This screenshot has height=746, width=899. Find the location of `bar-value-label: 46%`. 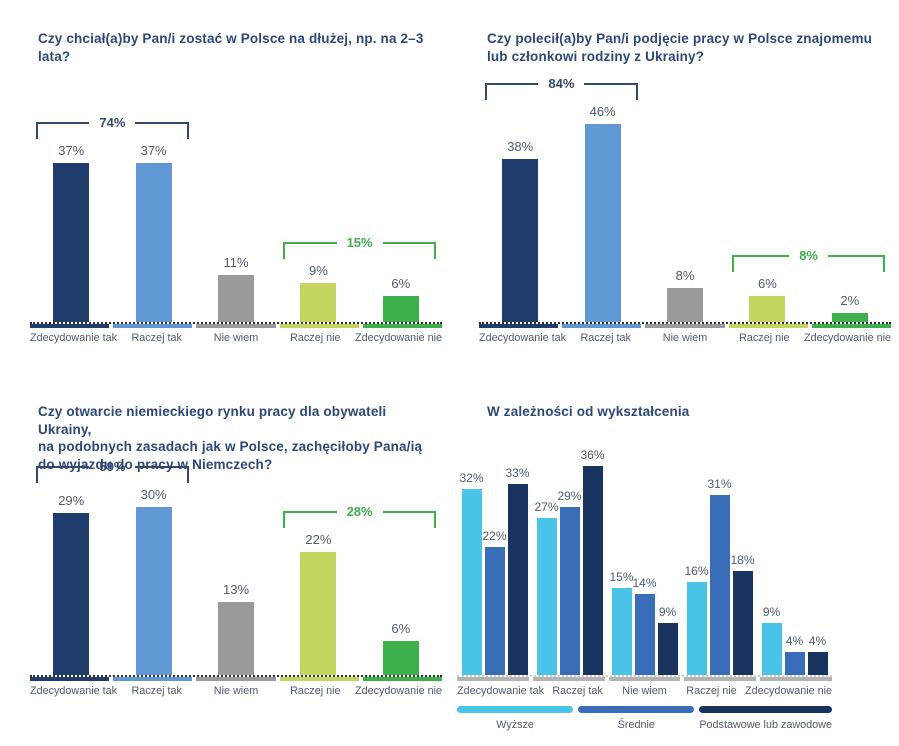

bar-value-label: 46% is located at coordinates (602, 112).